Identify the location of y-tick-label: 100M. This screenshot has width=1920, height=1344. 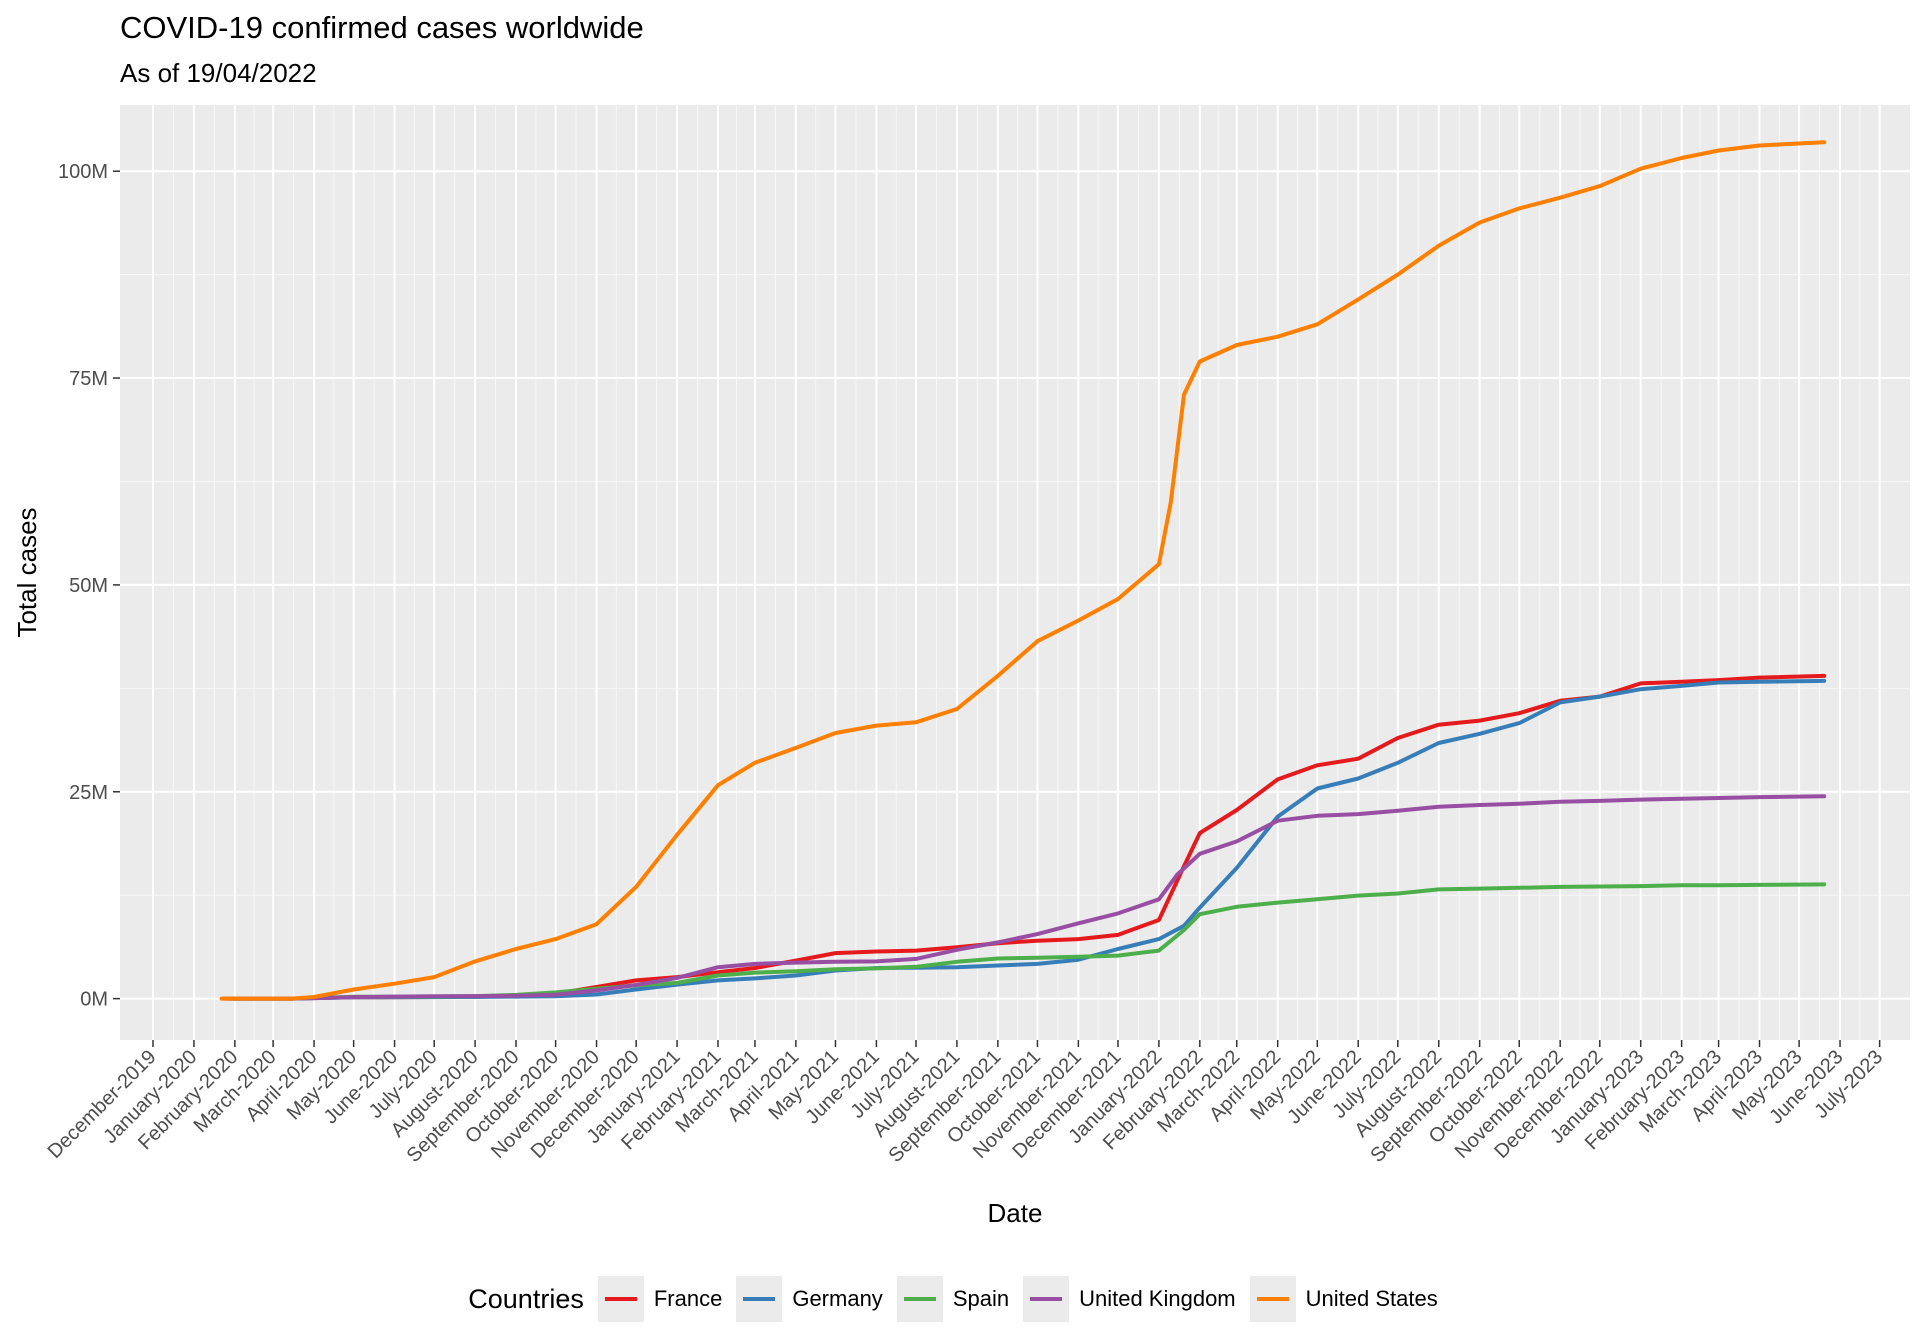
(83, 172).